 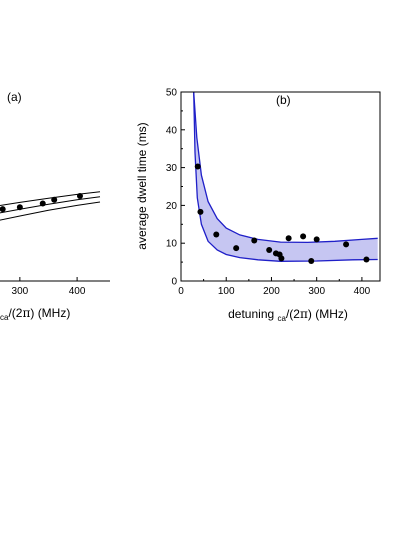 I want to click on panel-a-points, so click(x=41, y=202).